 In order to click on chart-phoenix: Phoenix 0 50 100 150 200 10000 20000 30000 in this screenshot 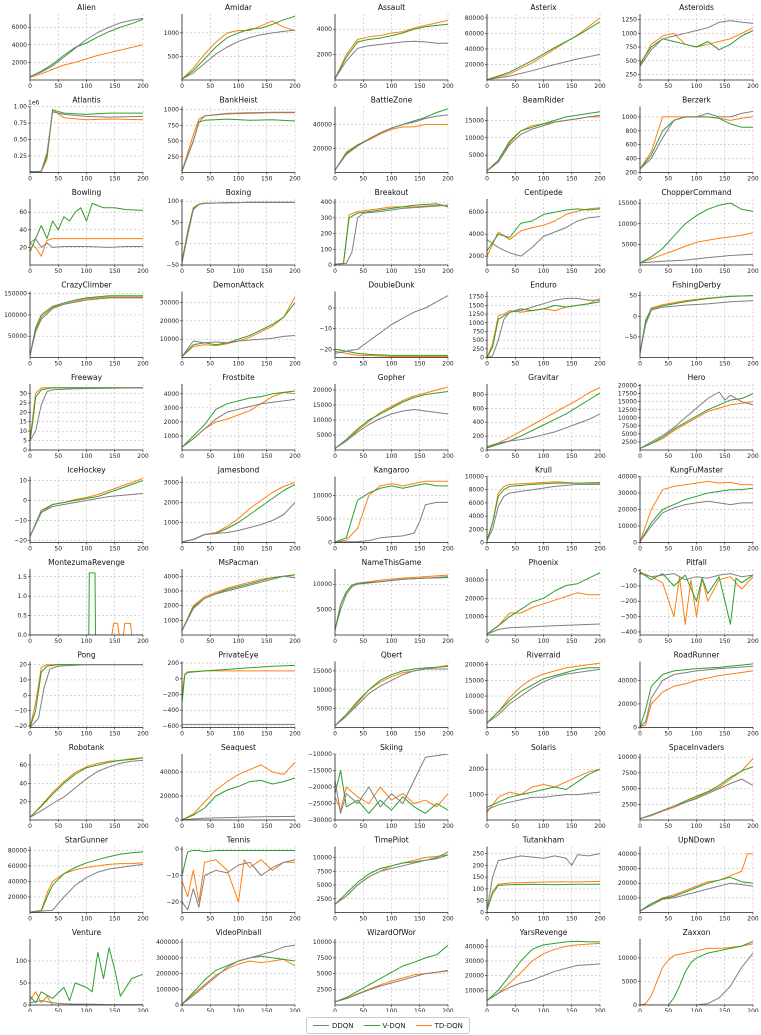, I will do `click(535, 601)`.